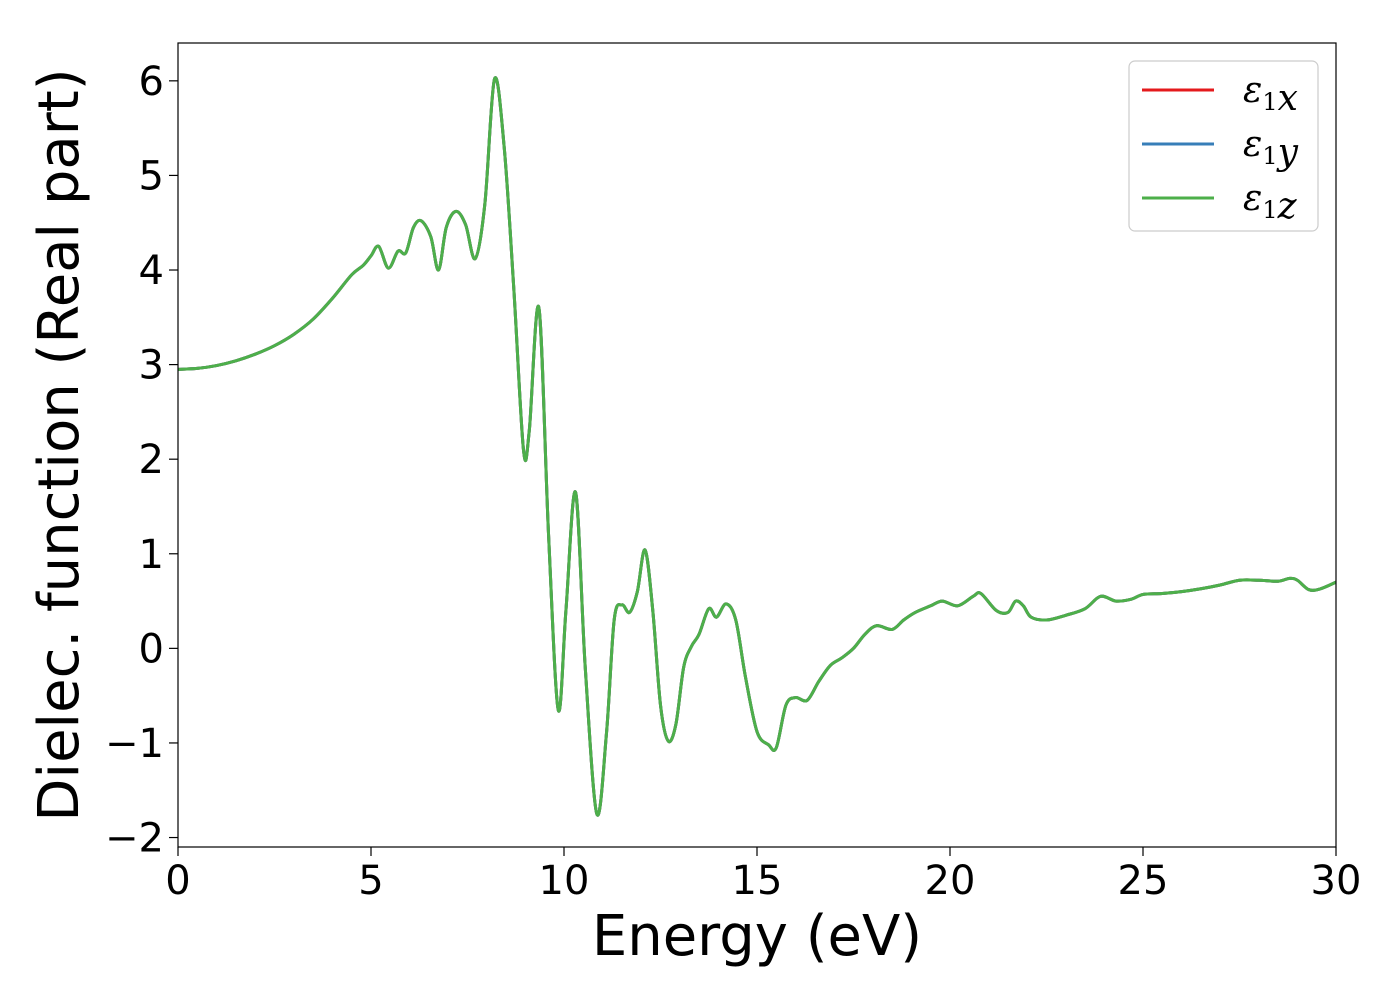 Image resolution: width=1400 pixels, height=1000 pixels. Describe the element at coordinates (134, 744) in the screenshot. I see `y-tick-label: −1` at that location.